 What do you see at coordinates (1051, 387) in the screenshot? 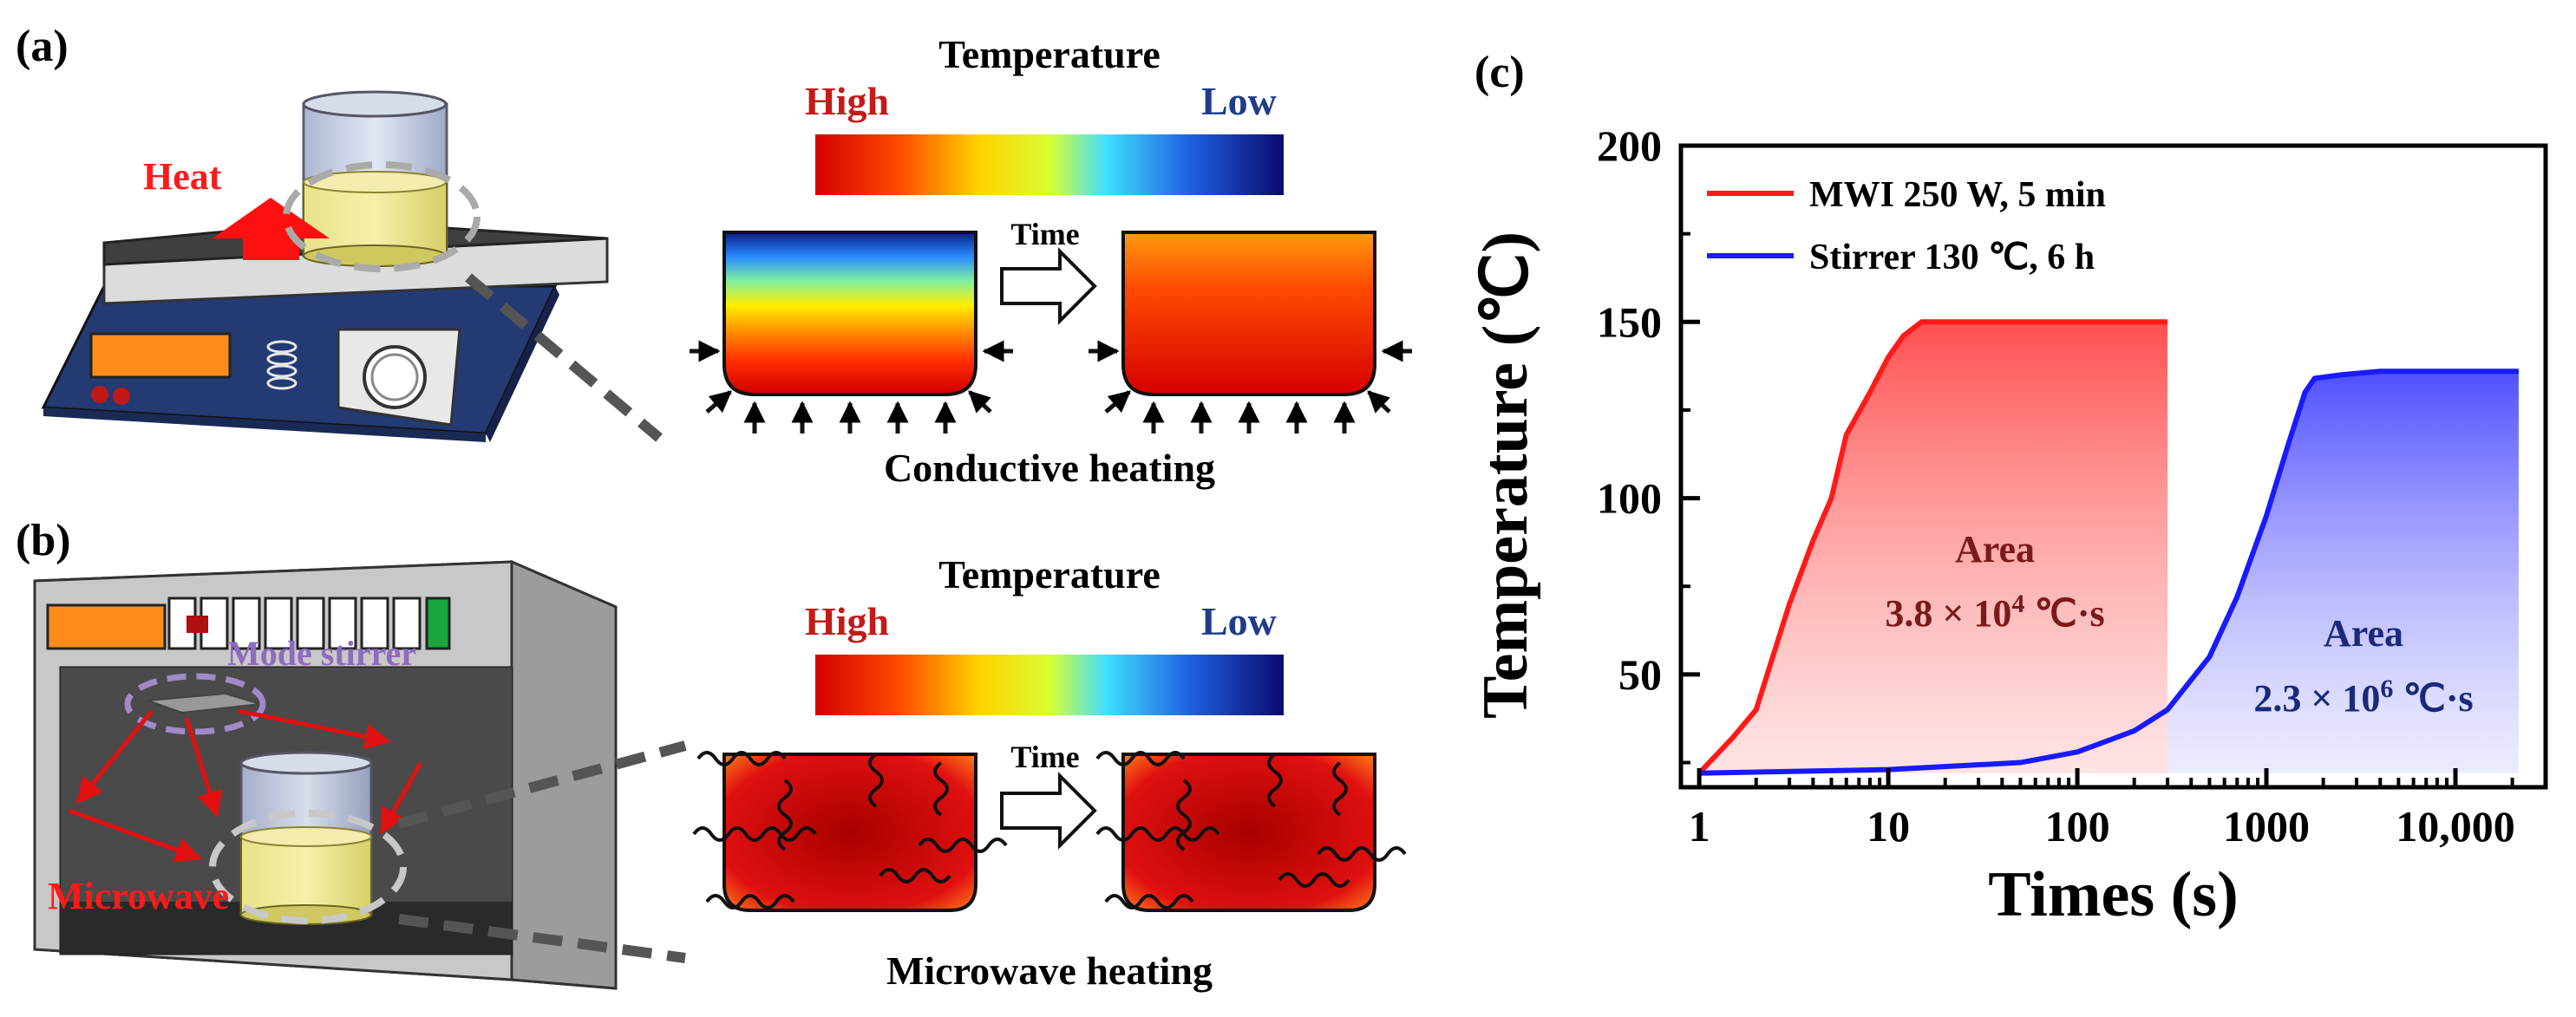
I see `heat-flux-arrows` at bounding box center [1051, 387].